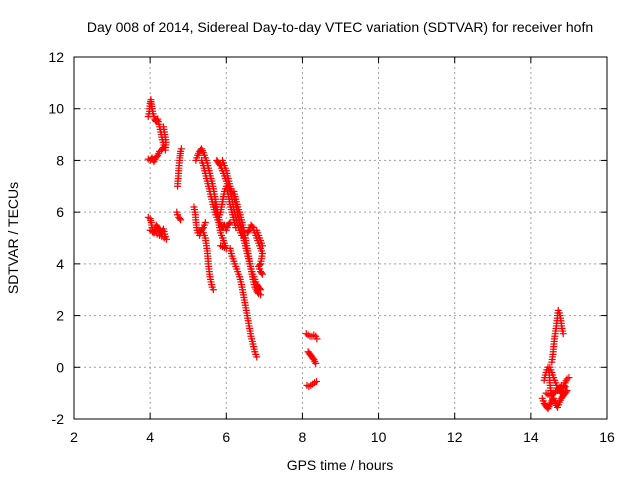 This screenshot has width=640, height=480. Describe the element at coordinates (13, 238) in the screenshot. I see `y-axis-title: SDTVAR / TECUs` at that location.